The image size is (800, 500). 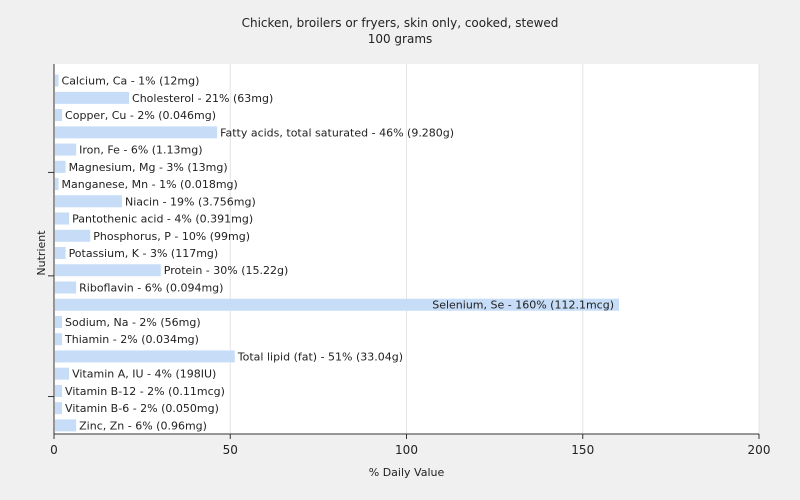 What do you see at coordinates (407, 472) in the screenshot?
I see `x-axis-title: % Daily Value` at bounding box center [407, 472].